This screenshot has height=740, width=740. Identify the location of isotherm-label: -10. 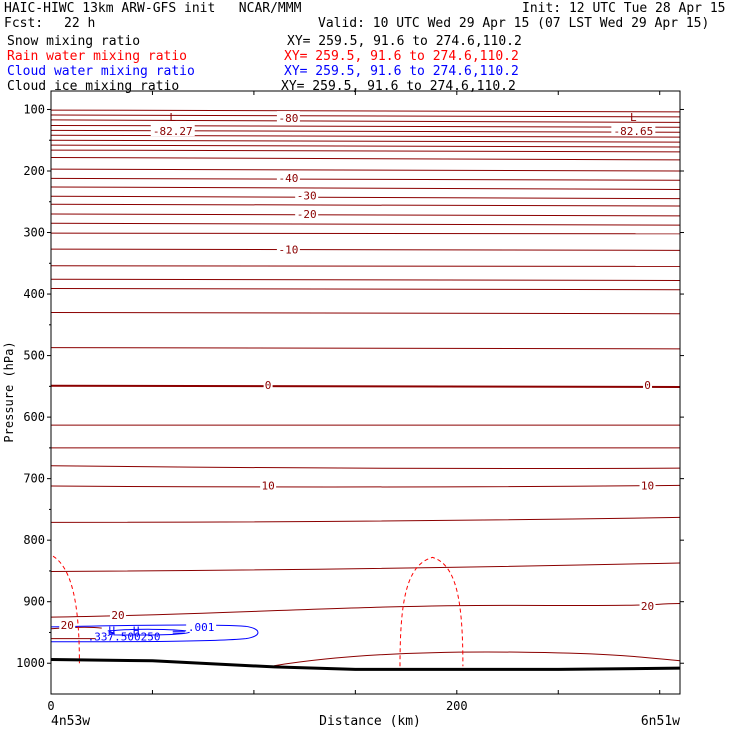
(288, 250).